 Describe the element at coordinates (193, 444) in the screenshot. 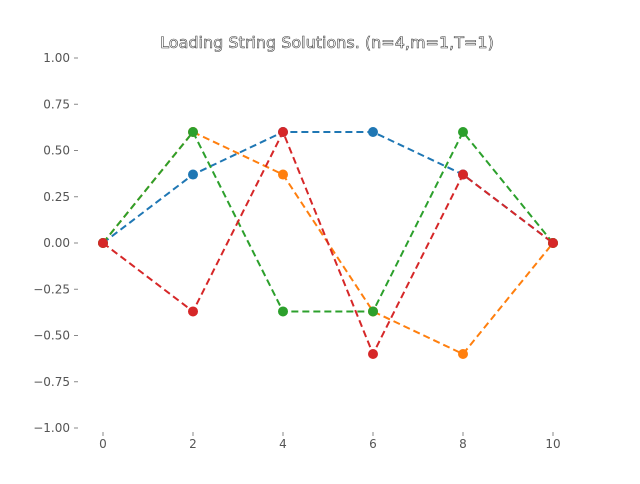

I see `x-tick-label: 2` at that location.